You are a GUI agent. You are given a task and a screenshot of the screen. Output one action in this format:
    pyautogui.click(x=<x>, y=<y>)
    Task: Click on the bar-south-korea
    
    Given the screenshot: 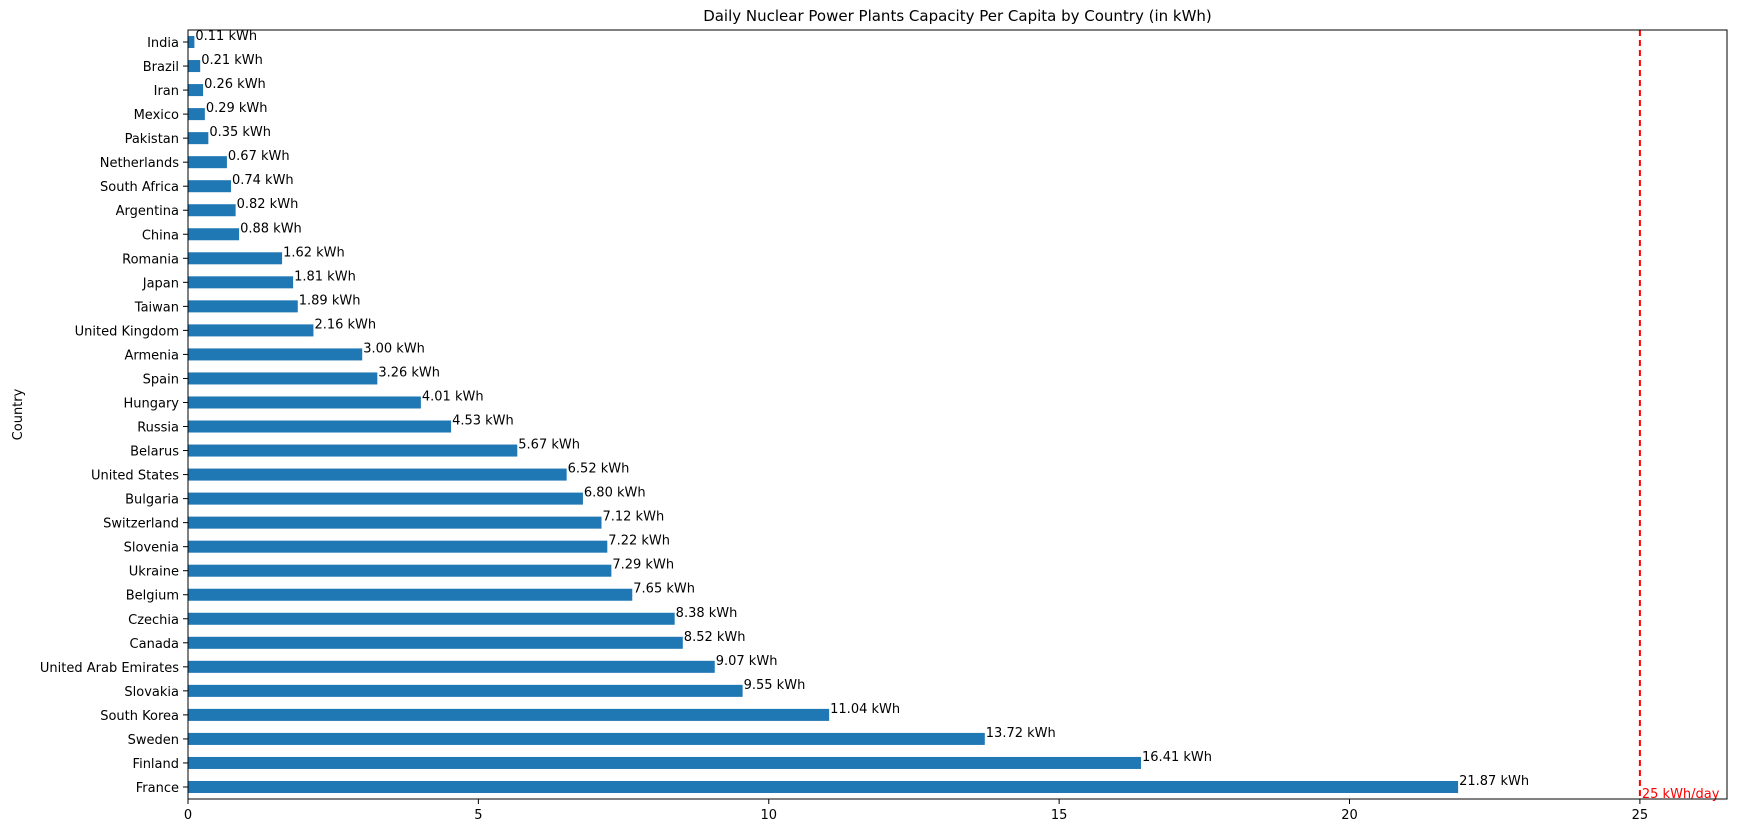 What is the action you would take?
    pyautogui.click(x=509, y=714)
    